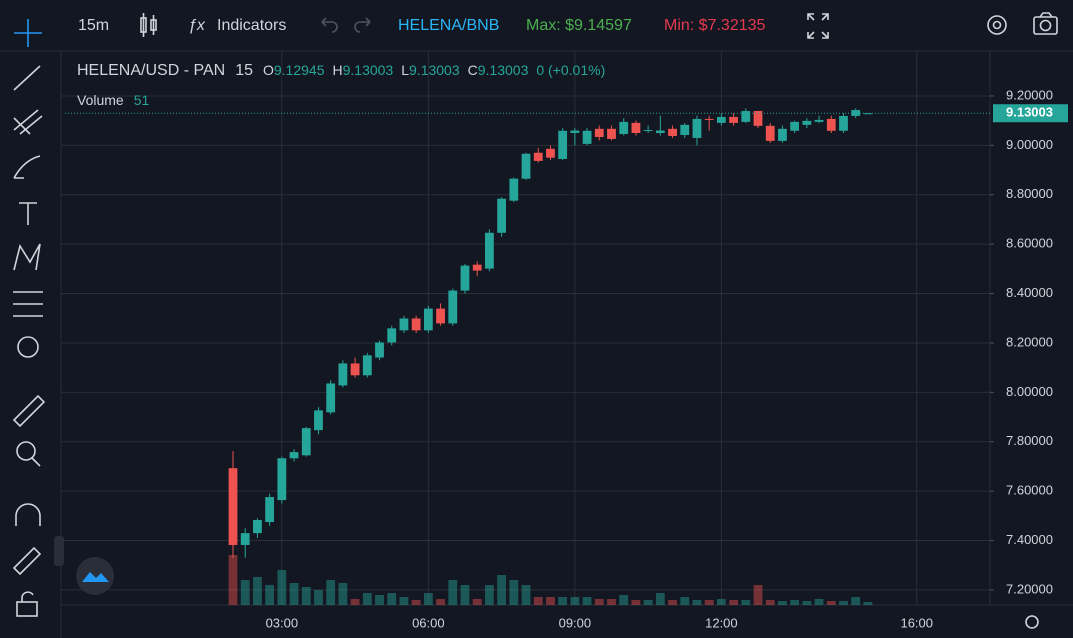 The height and width of the screenshot is (638, 1073). What do you see at coordinates (1029, 193) in the screenshot?
I see `y-tick-label: 8.80000` at bounding box center [1029, 193].